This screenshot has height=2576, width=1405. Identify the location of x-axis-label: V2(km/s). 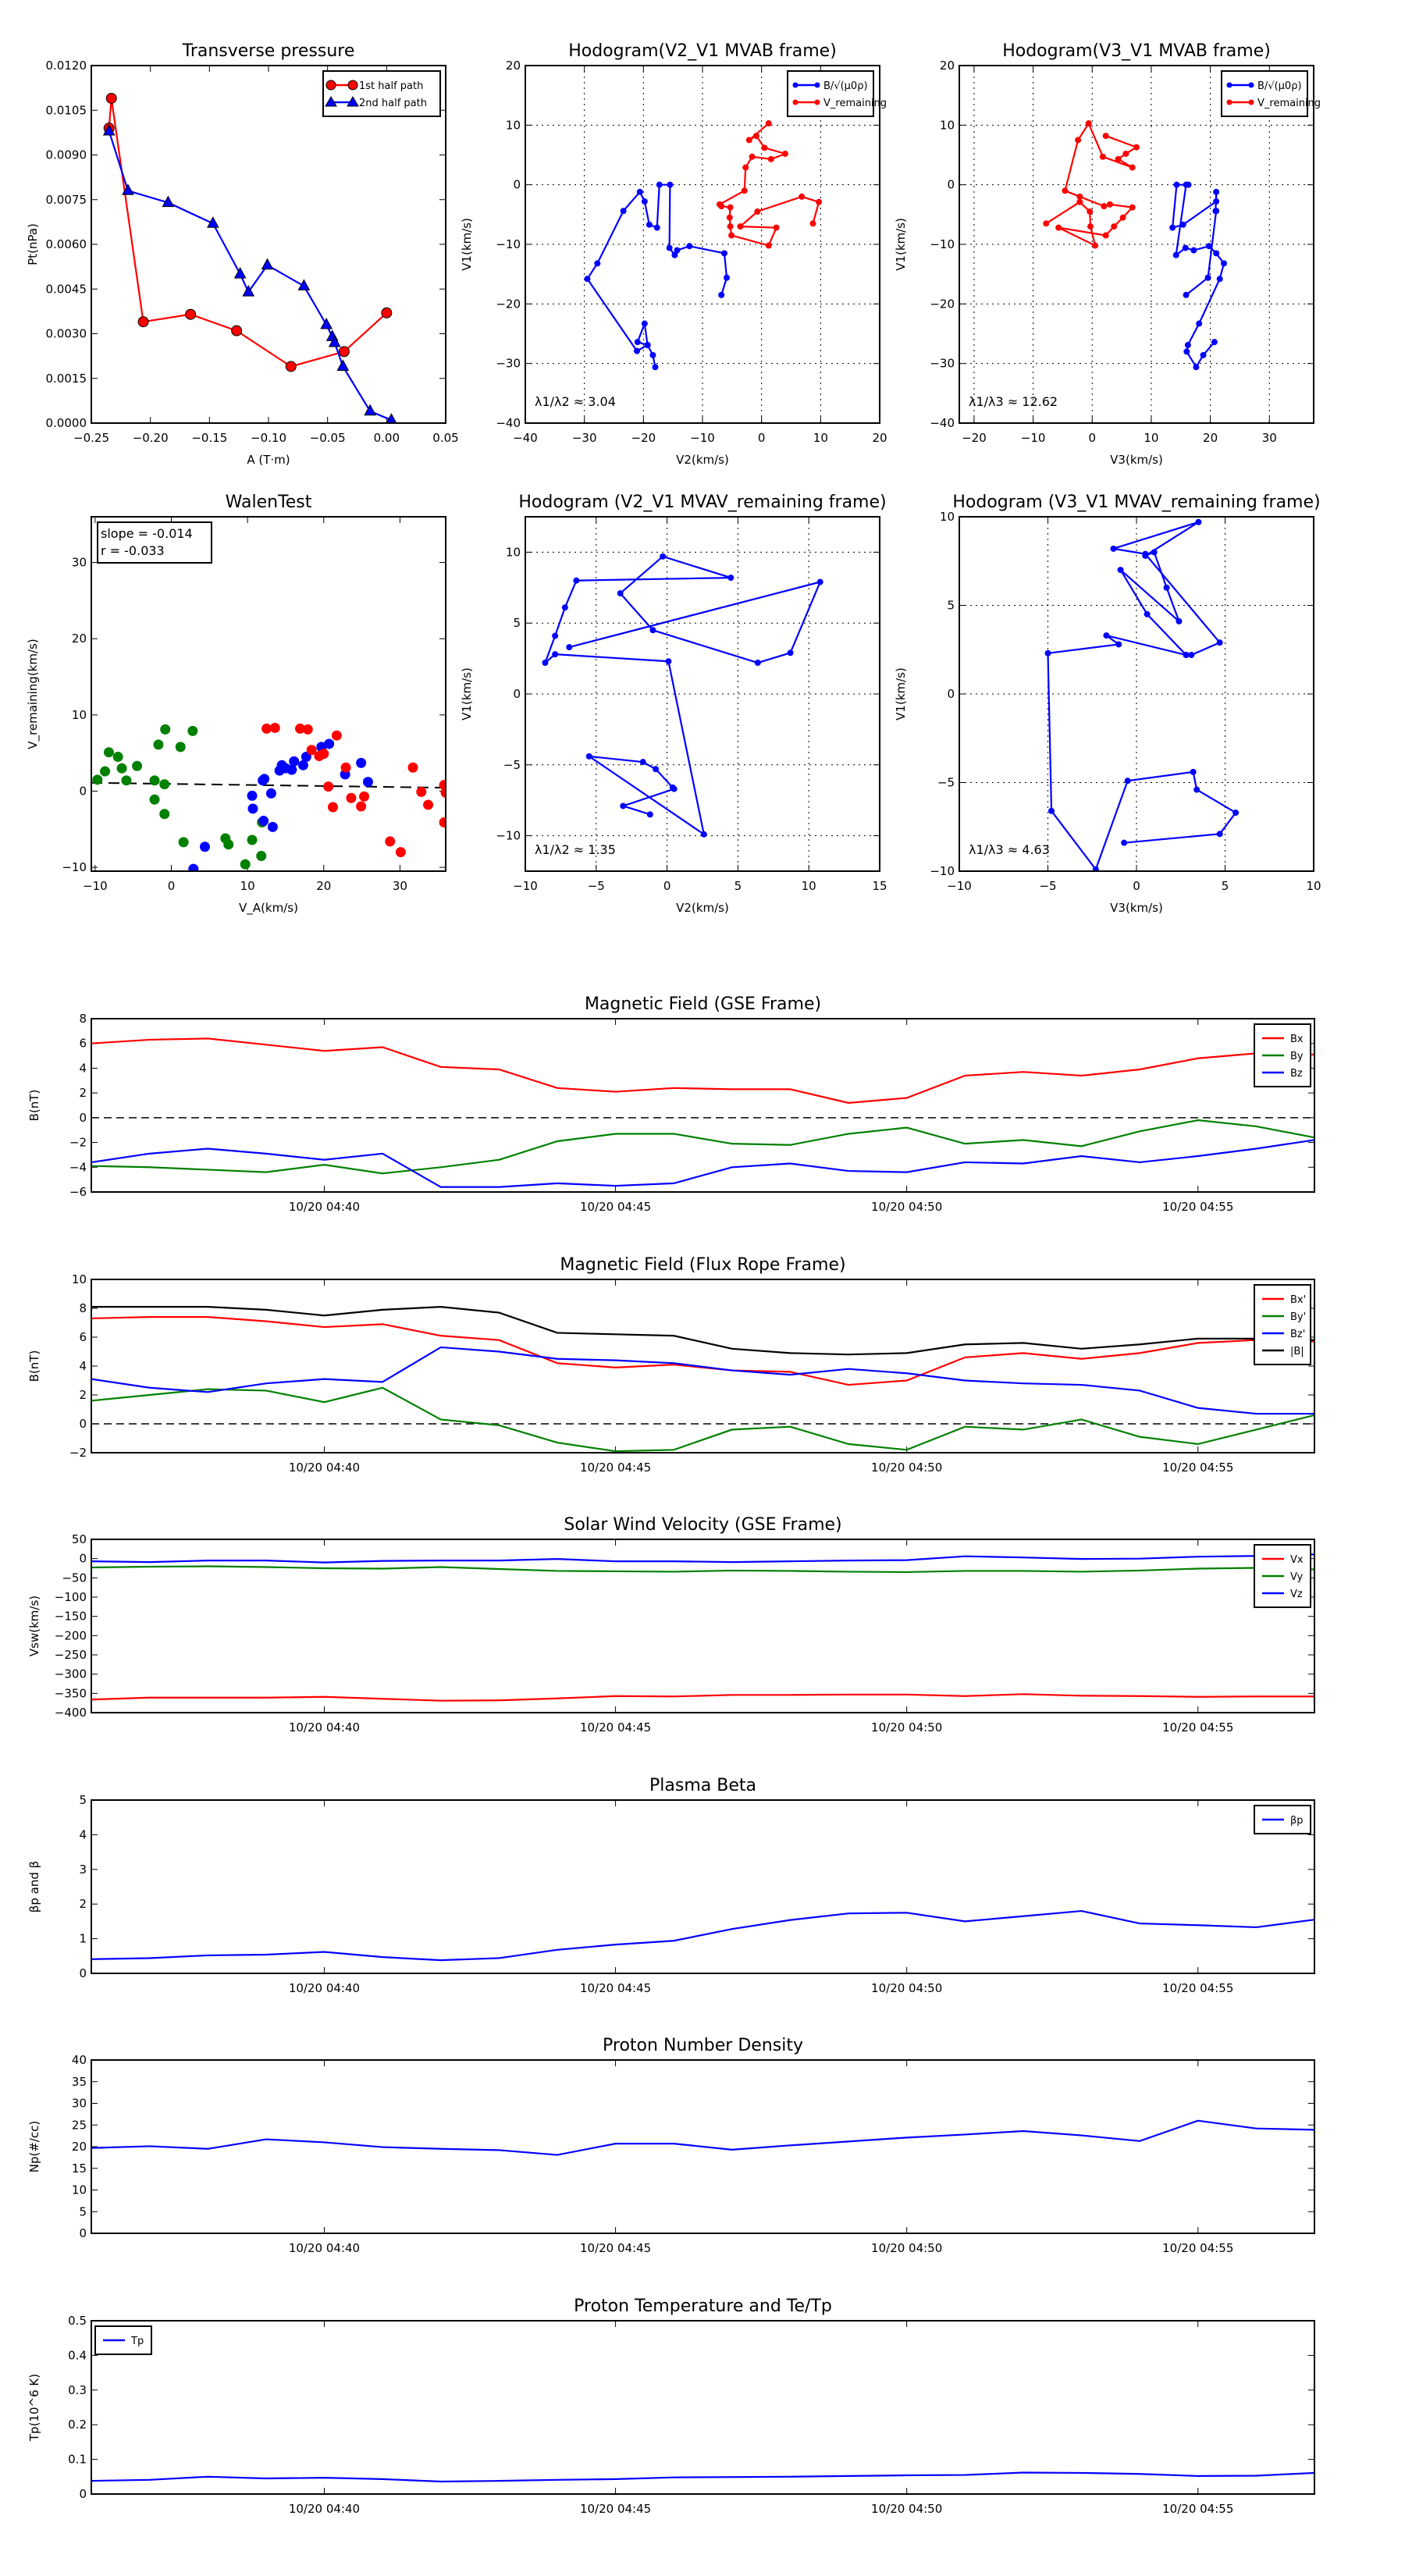
(703, 460).